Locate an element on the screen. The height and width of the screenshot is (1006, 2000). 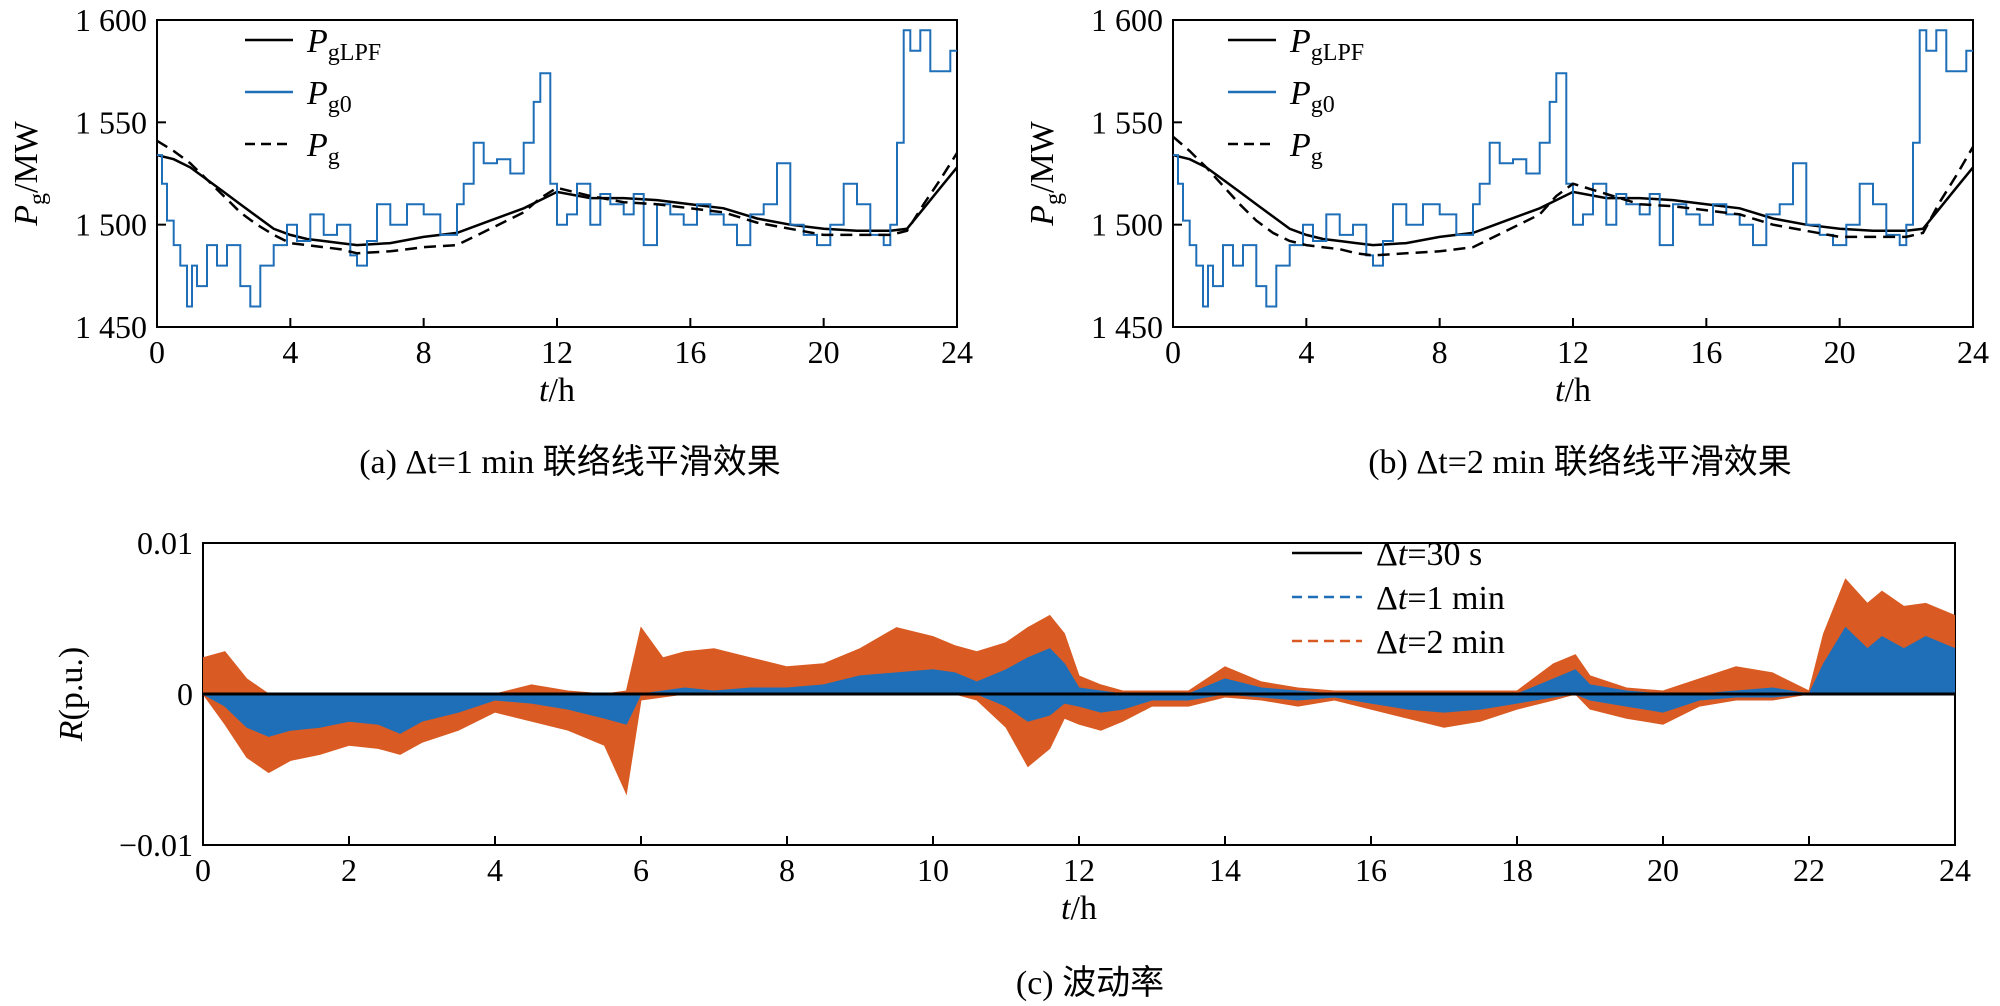
y-tick-label: 0.01 is located at coordinates (165, 543).